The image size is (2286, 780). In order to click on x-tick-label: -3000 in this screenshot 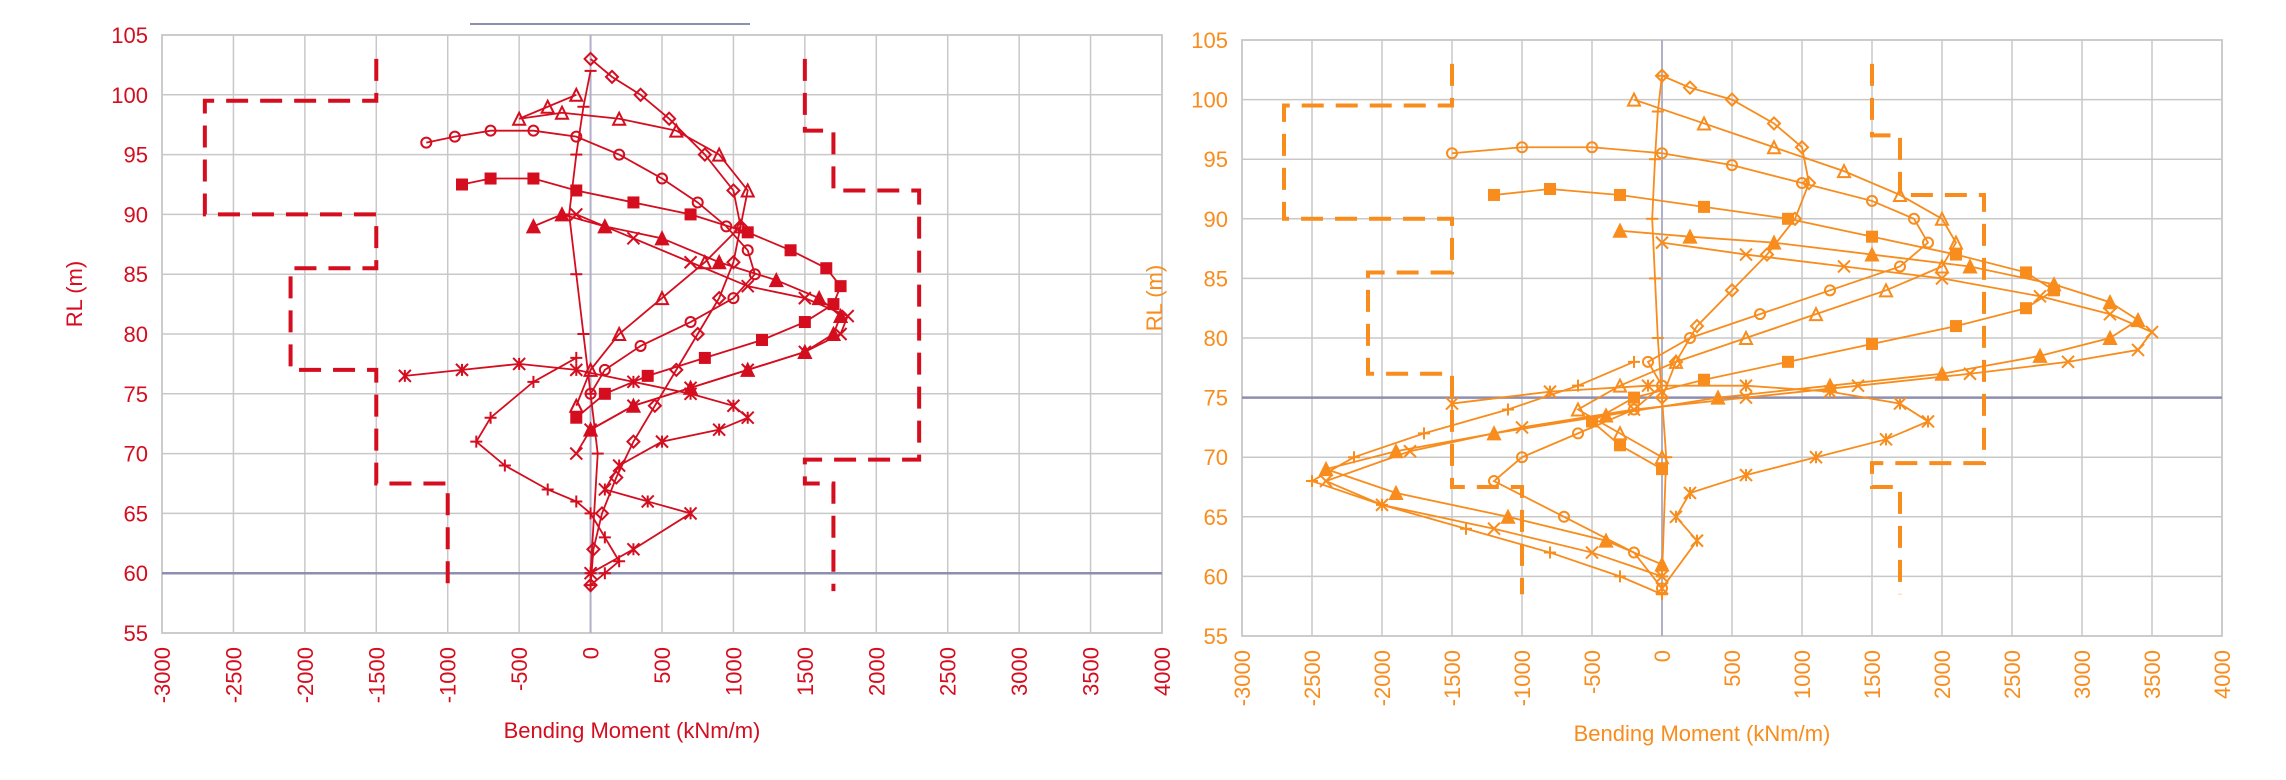, I will do `click(1242, 678)`.